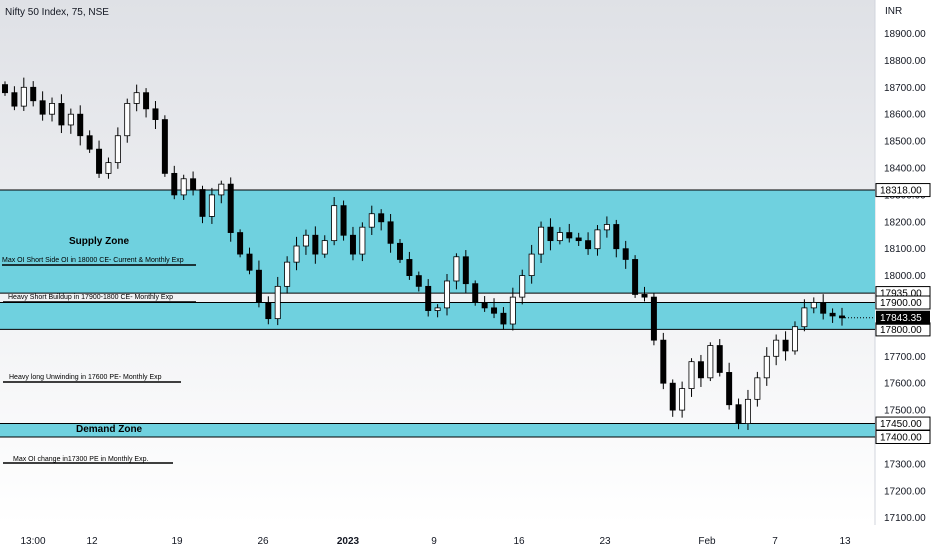 Image resolution: width=932 pixels, height=555 pixels. I want to click on y-tick-label: 17200.00, so click(905, 491).